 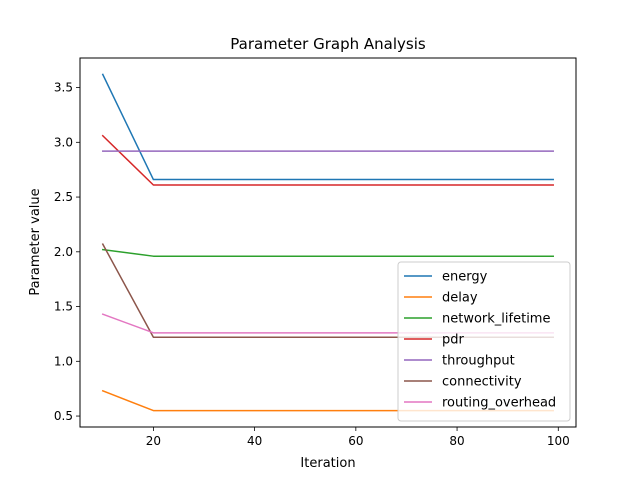 I want to click on x-axis: 20 40 60 80 100, so click(x=358, y=437).